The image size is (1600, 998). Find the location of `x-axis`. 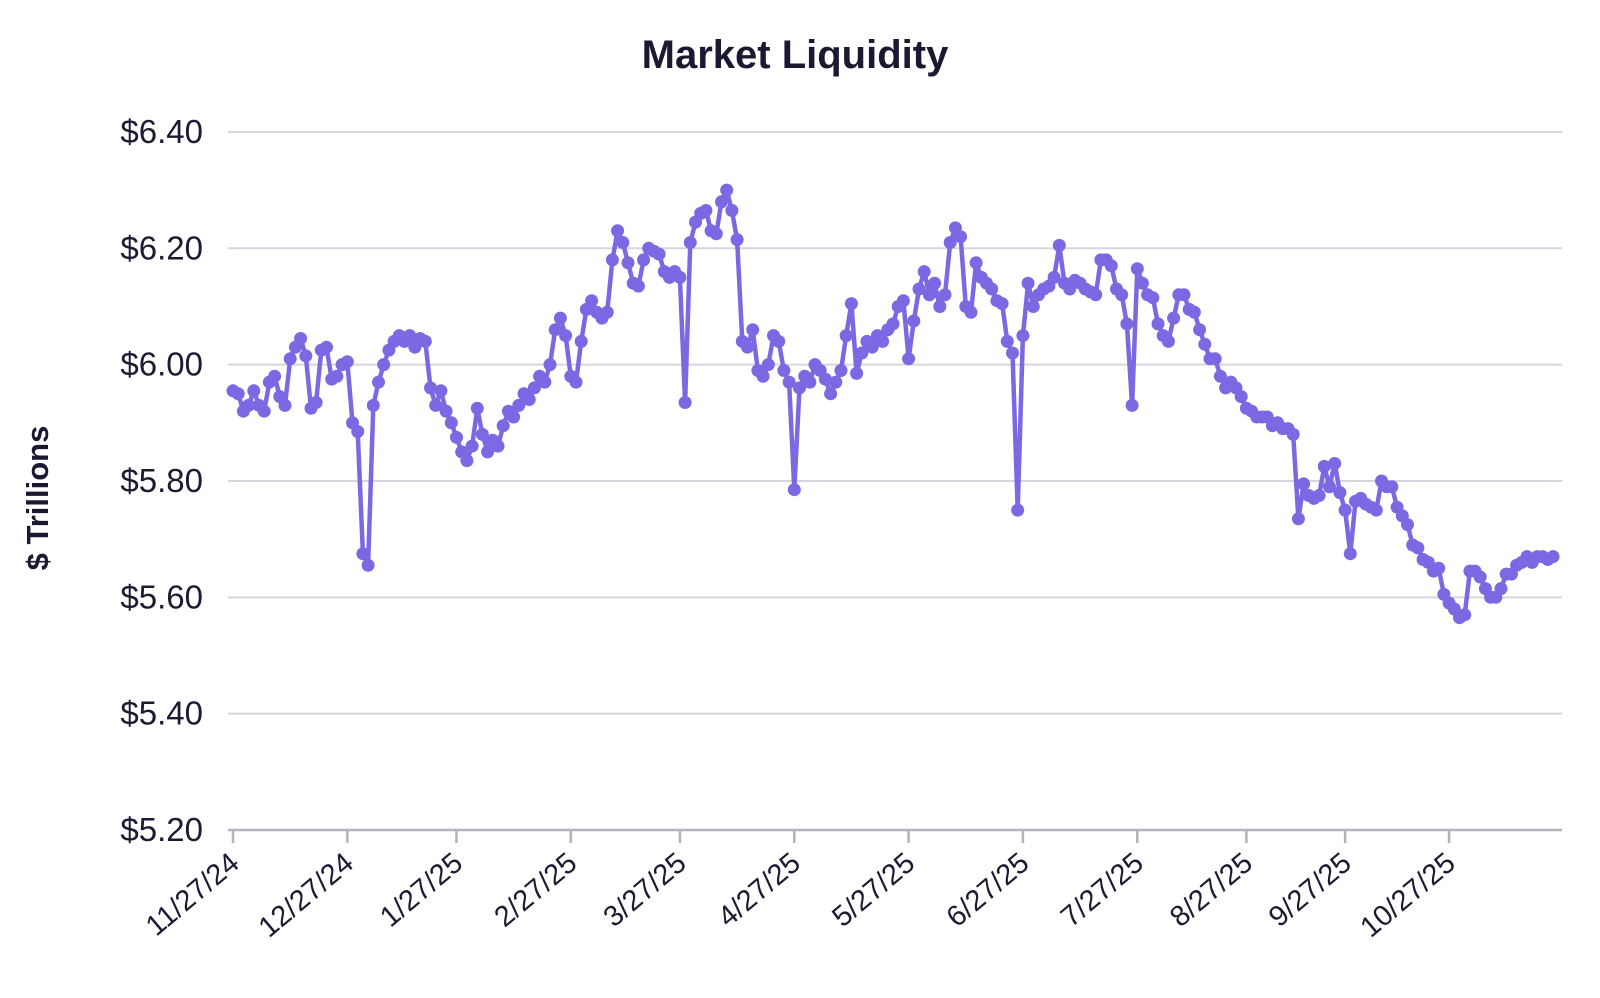

x-axis is located at coordinates (895, 835).